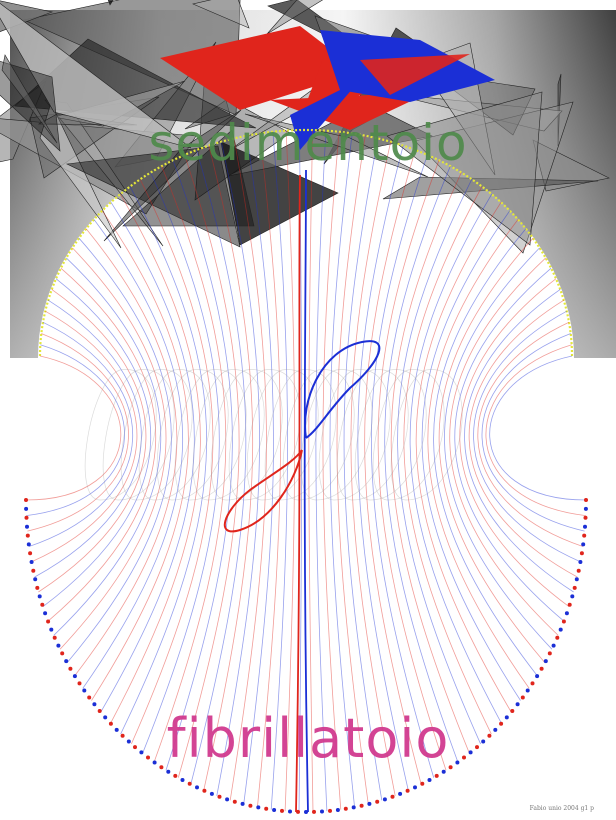 This screenshot has width=616, height=820. I want to click on title-sedimentoio: sedimentoio, so click(308, 143).